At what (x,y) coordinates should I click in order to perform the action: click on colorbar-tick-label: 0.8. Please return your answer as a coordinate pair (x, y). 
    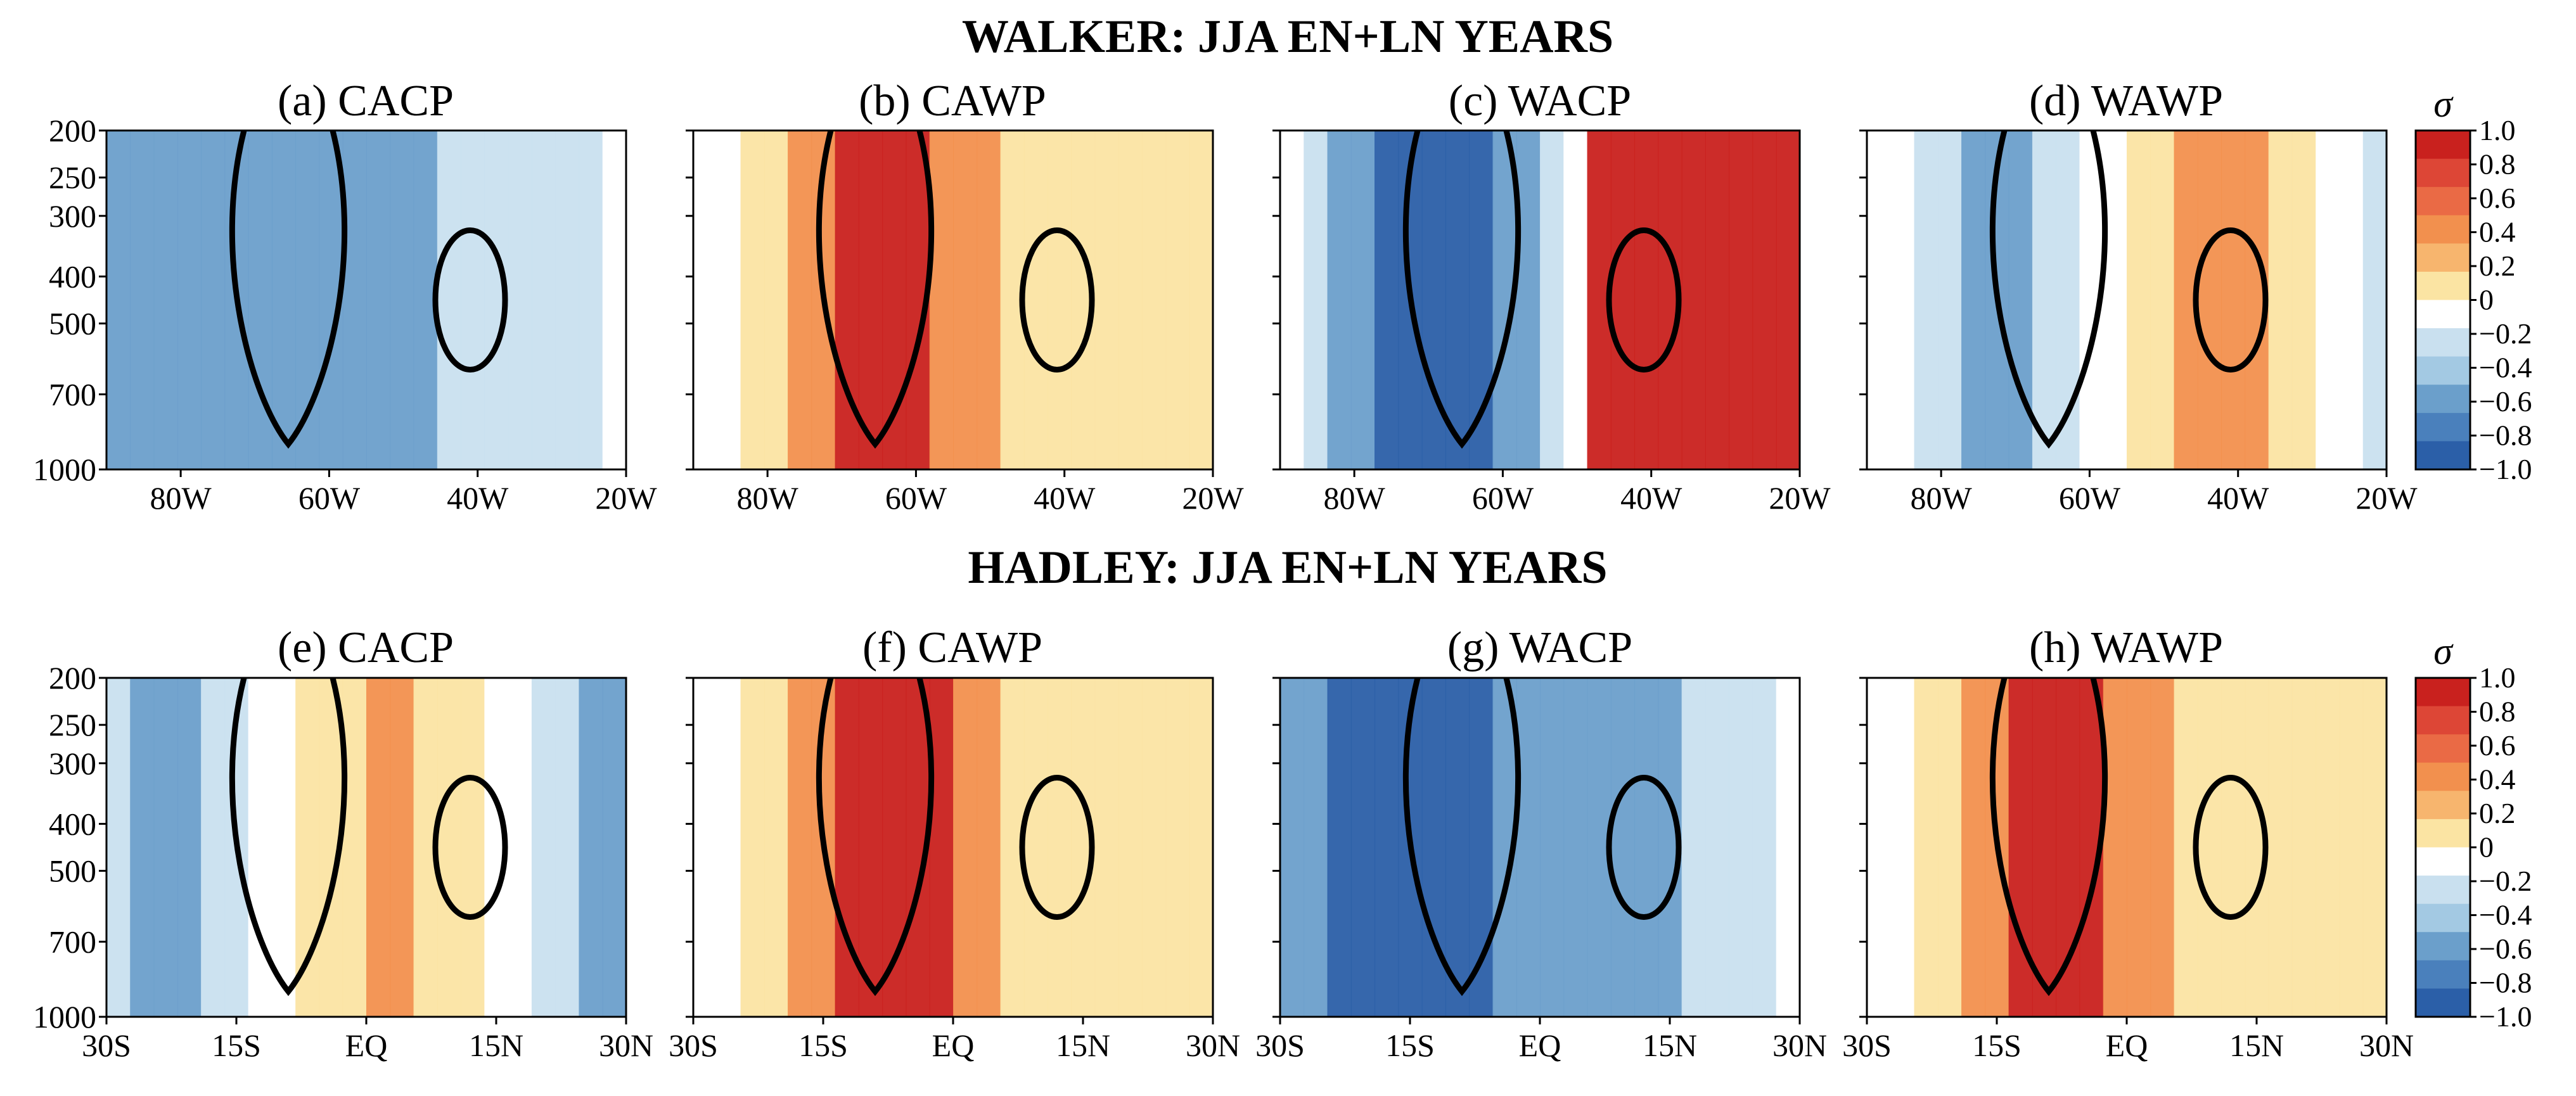
    Looking at the image, I should click on (2497, 164).